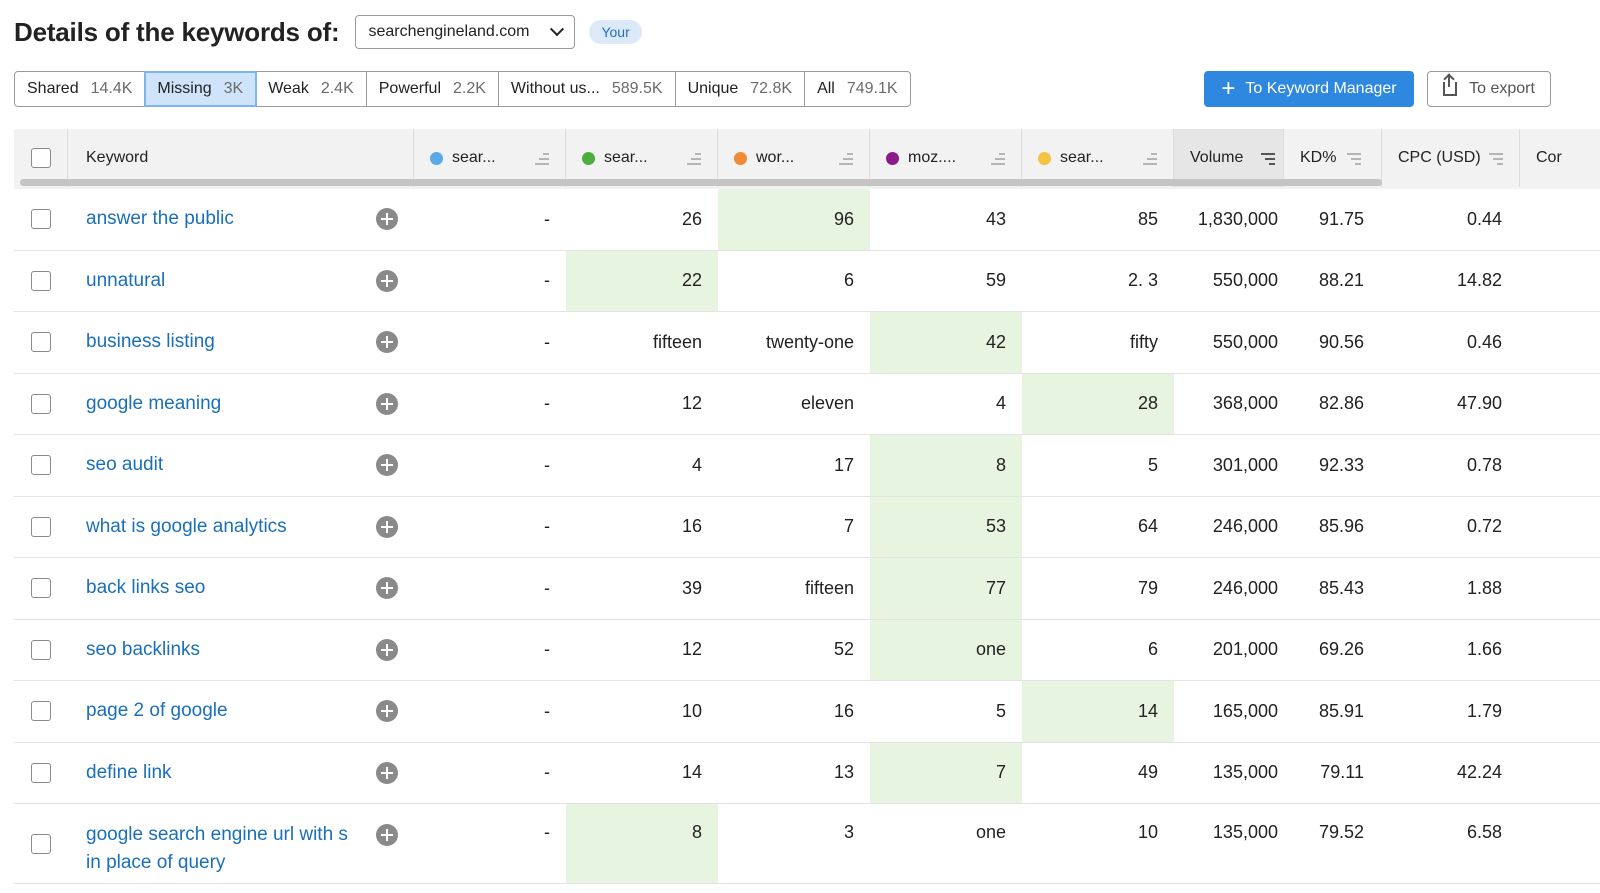 The image size is (1600, 893). Describe the element at coordinates (1147, 218) in the screenshot. I see `domain-5-position: 85` at that location.